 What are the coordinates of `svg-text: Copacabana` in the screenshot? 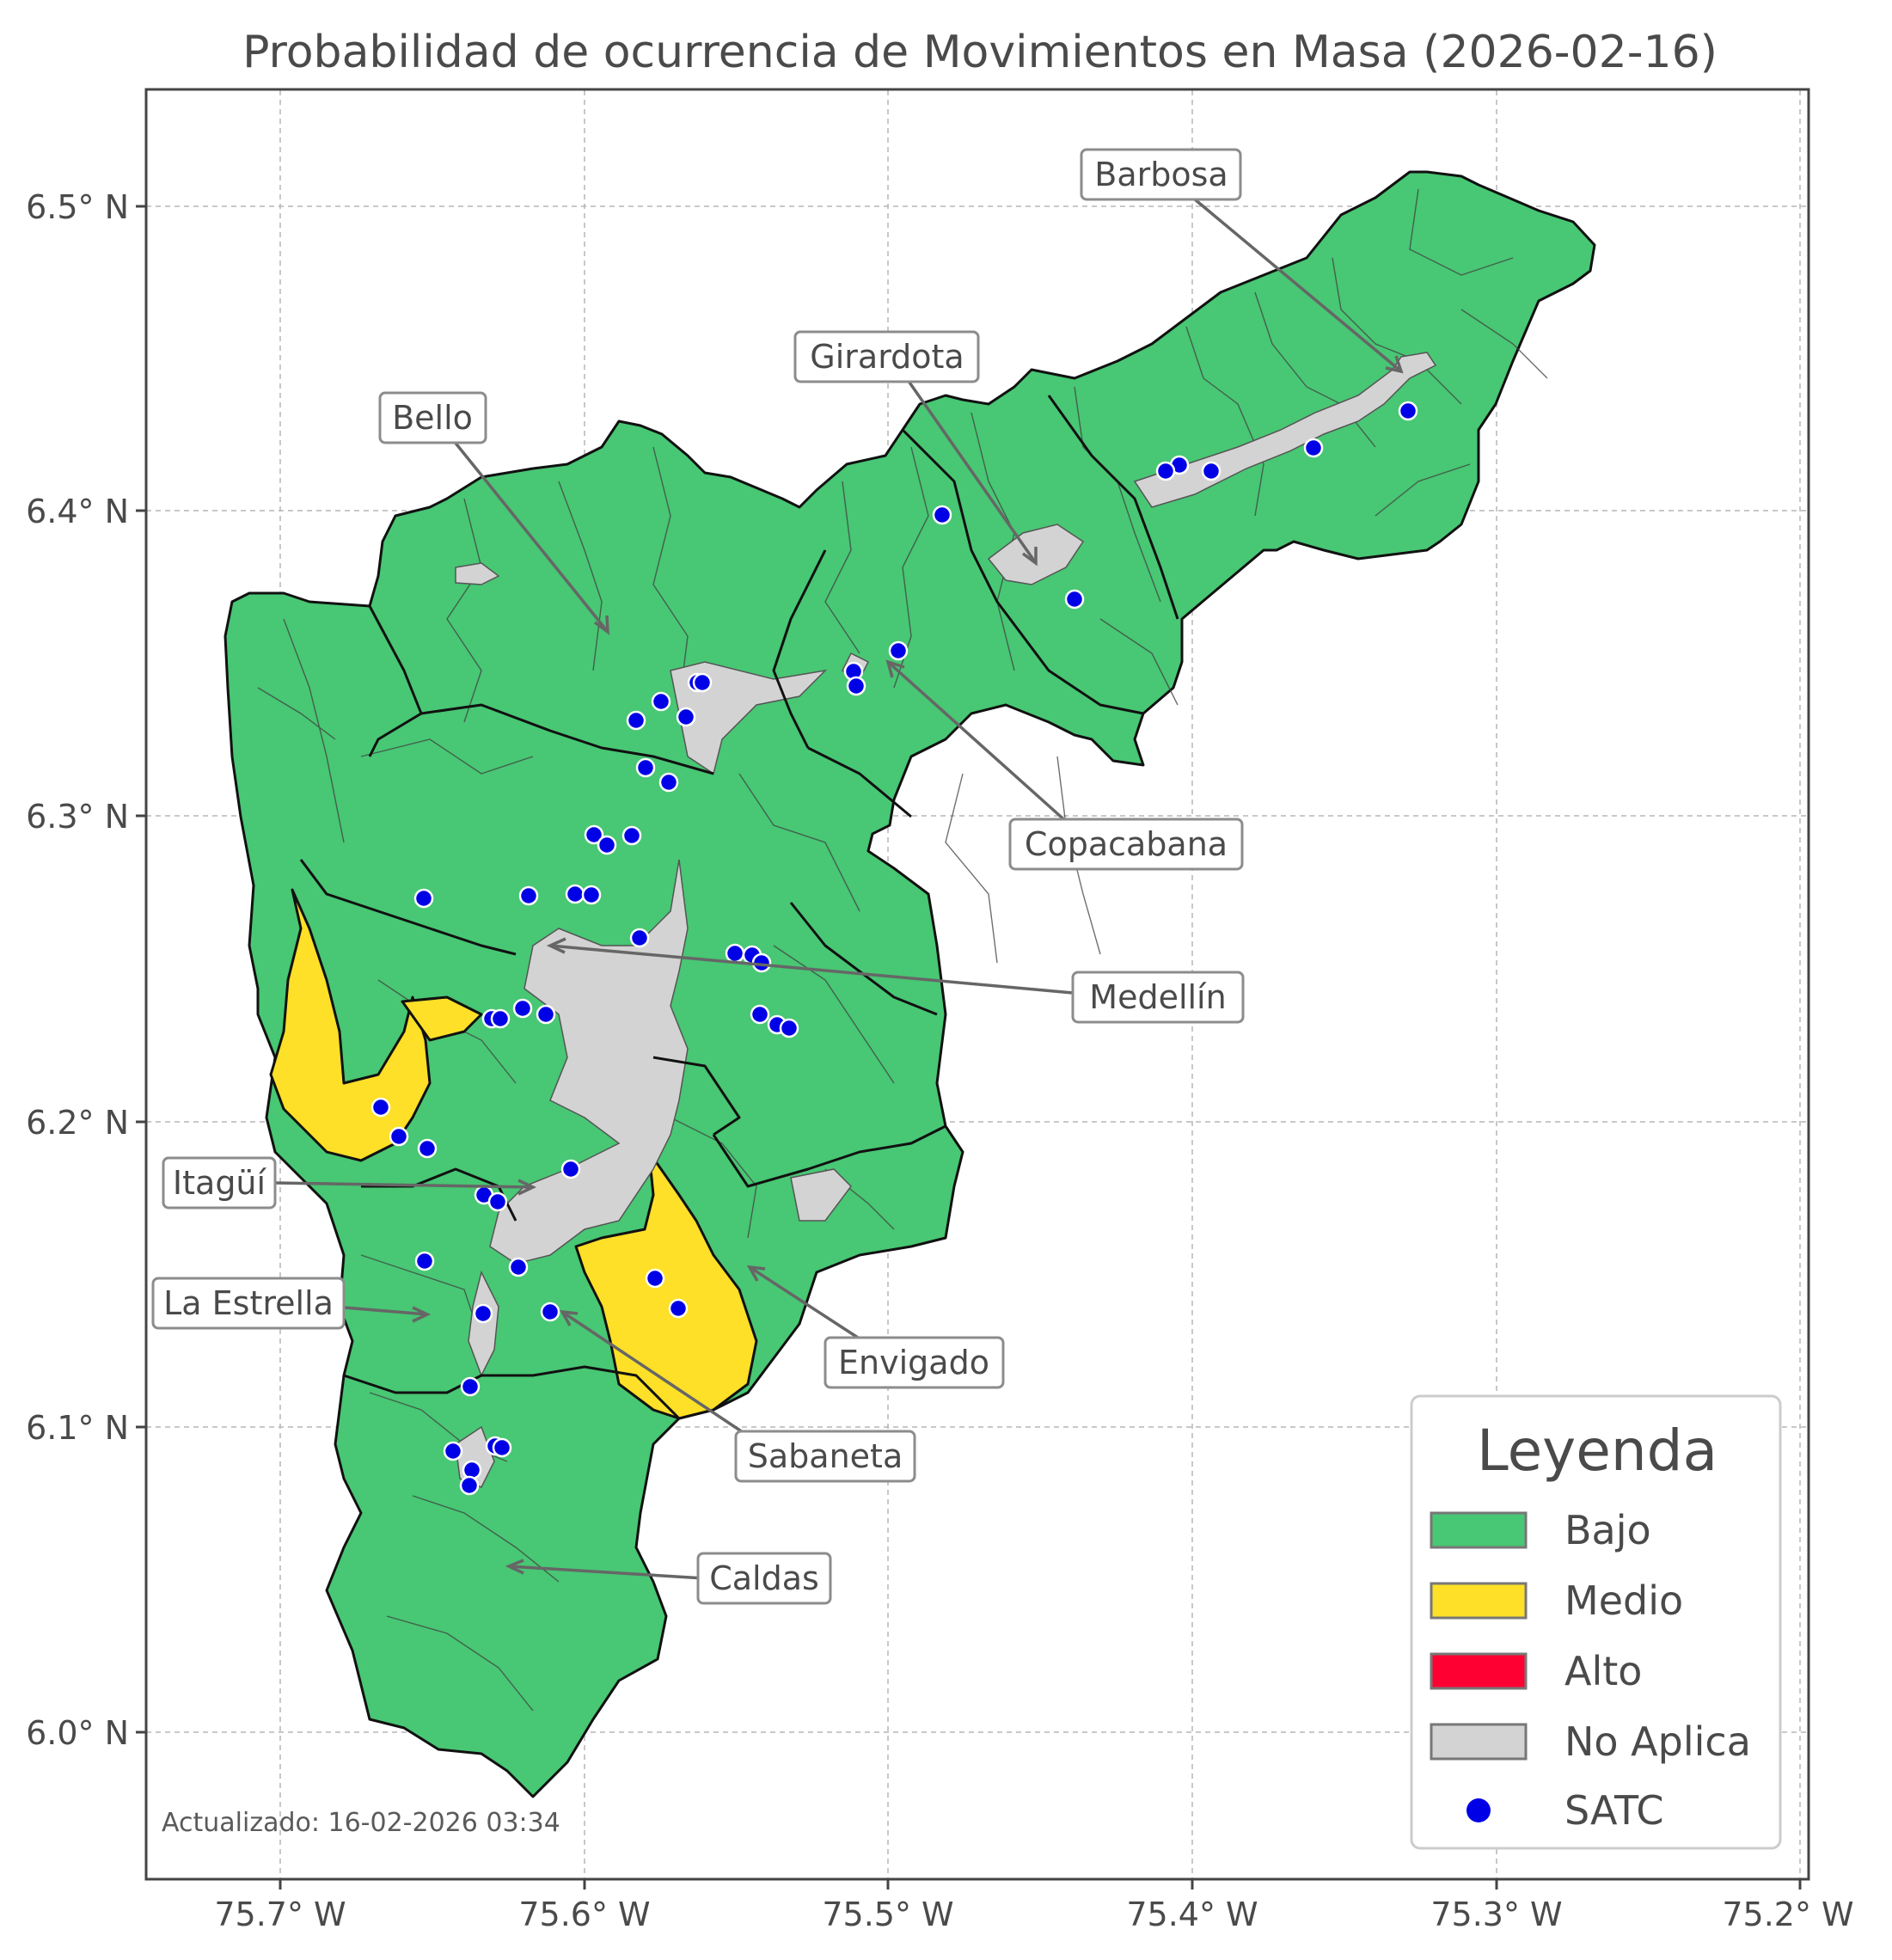 It's located at (1126, 844).